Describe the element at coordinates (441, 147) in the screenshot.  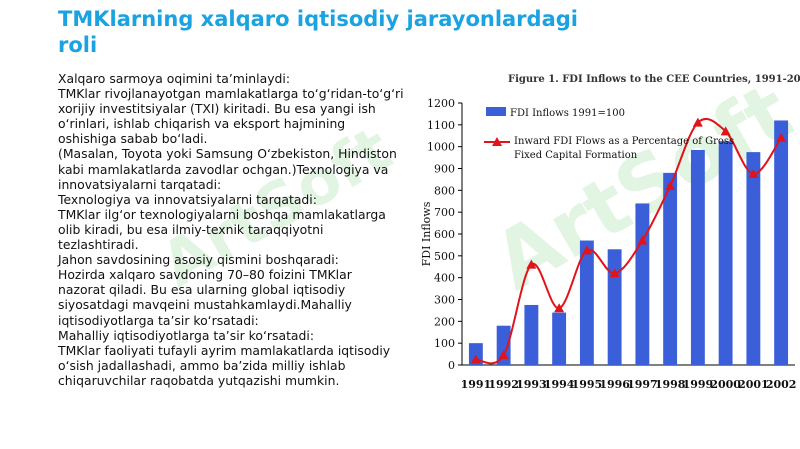
I see `y-tick-label: 1000` at that location.